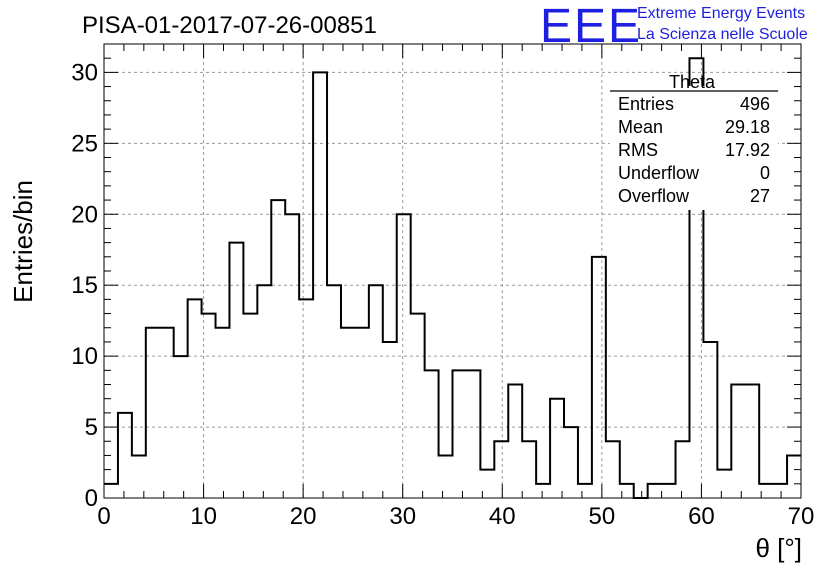 This screenshot has width=836, height=572. I want to click on stats-row-value: 17.92, so click(747, 150).